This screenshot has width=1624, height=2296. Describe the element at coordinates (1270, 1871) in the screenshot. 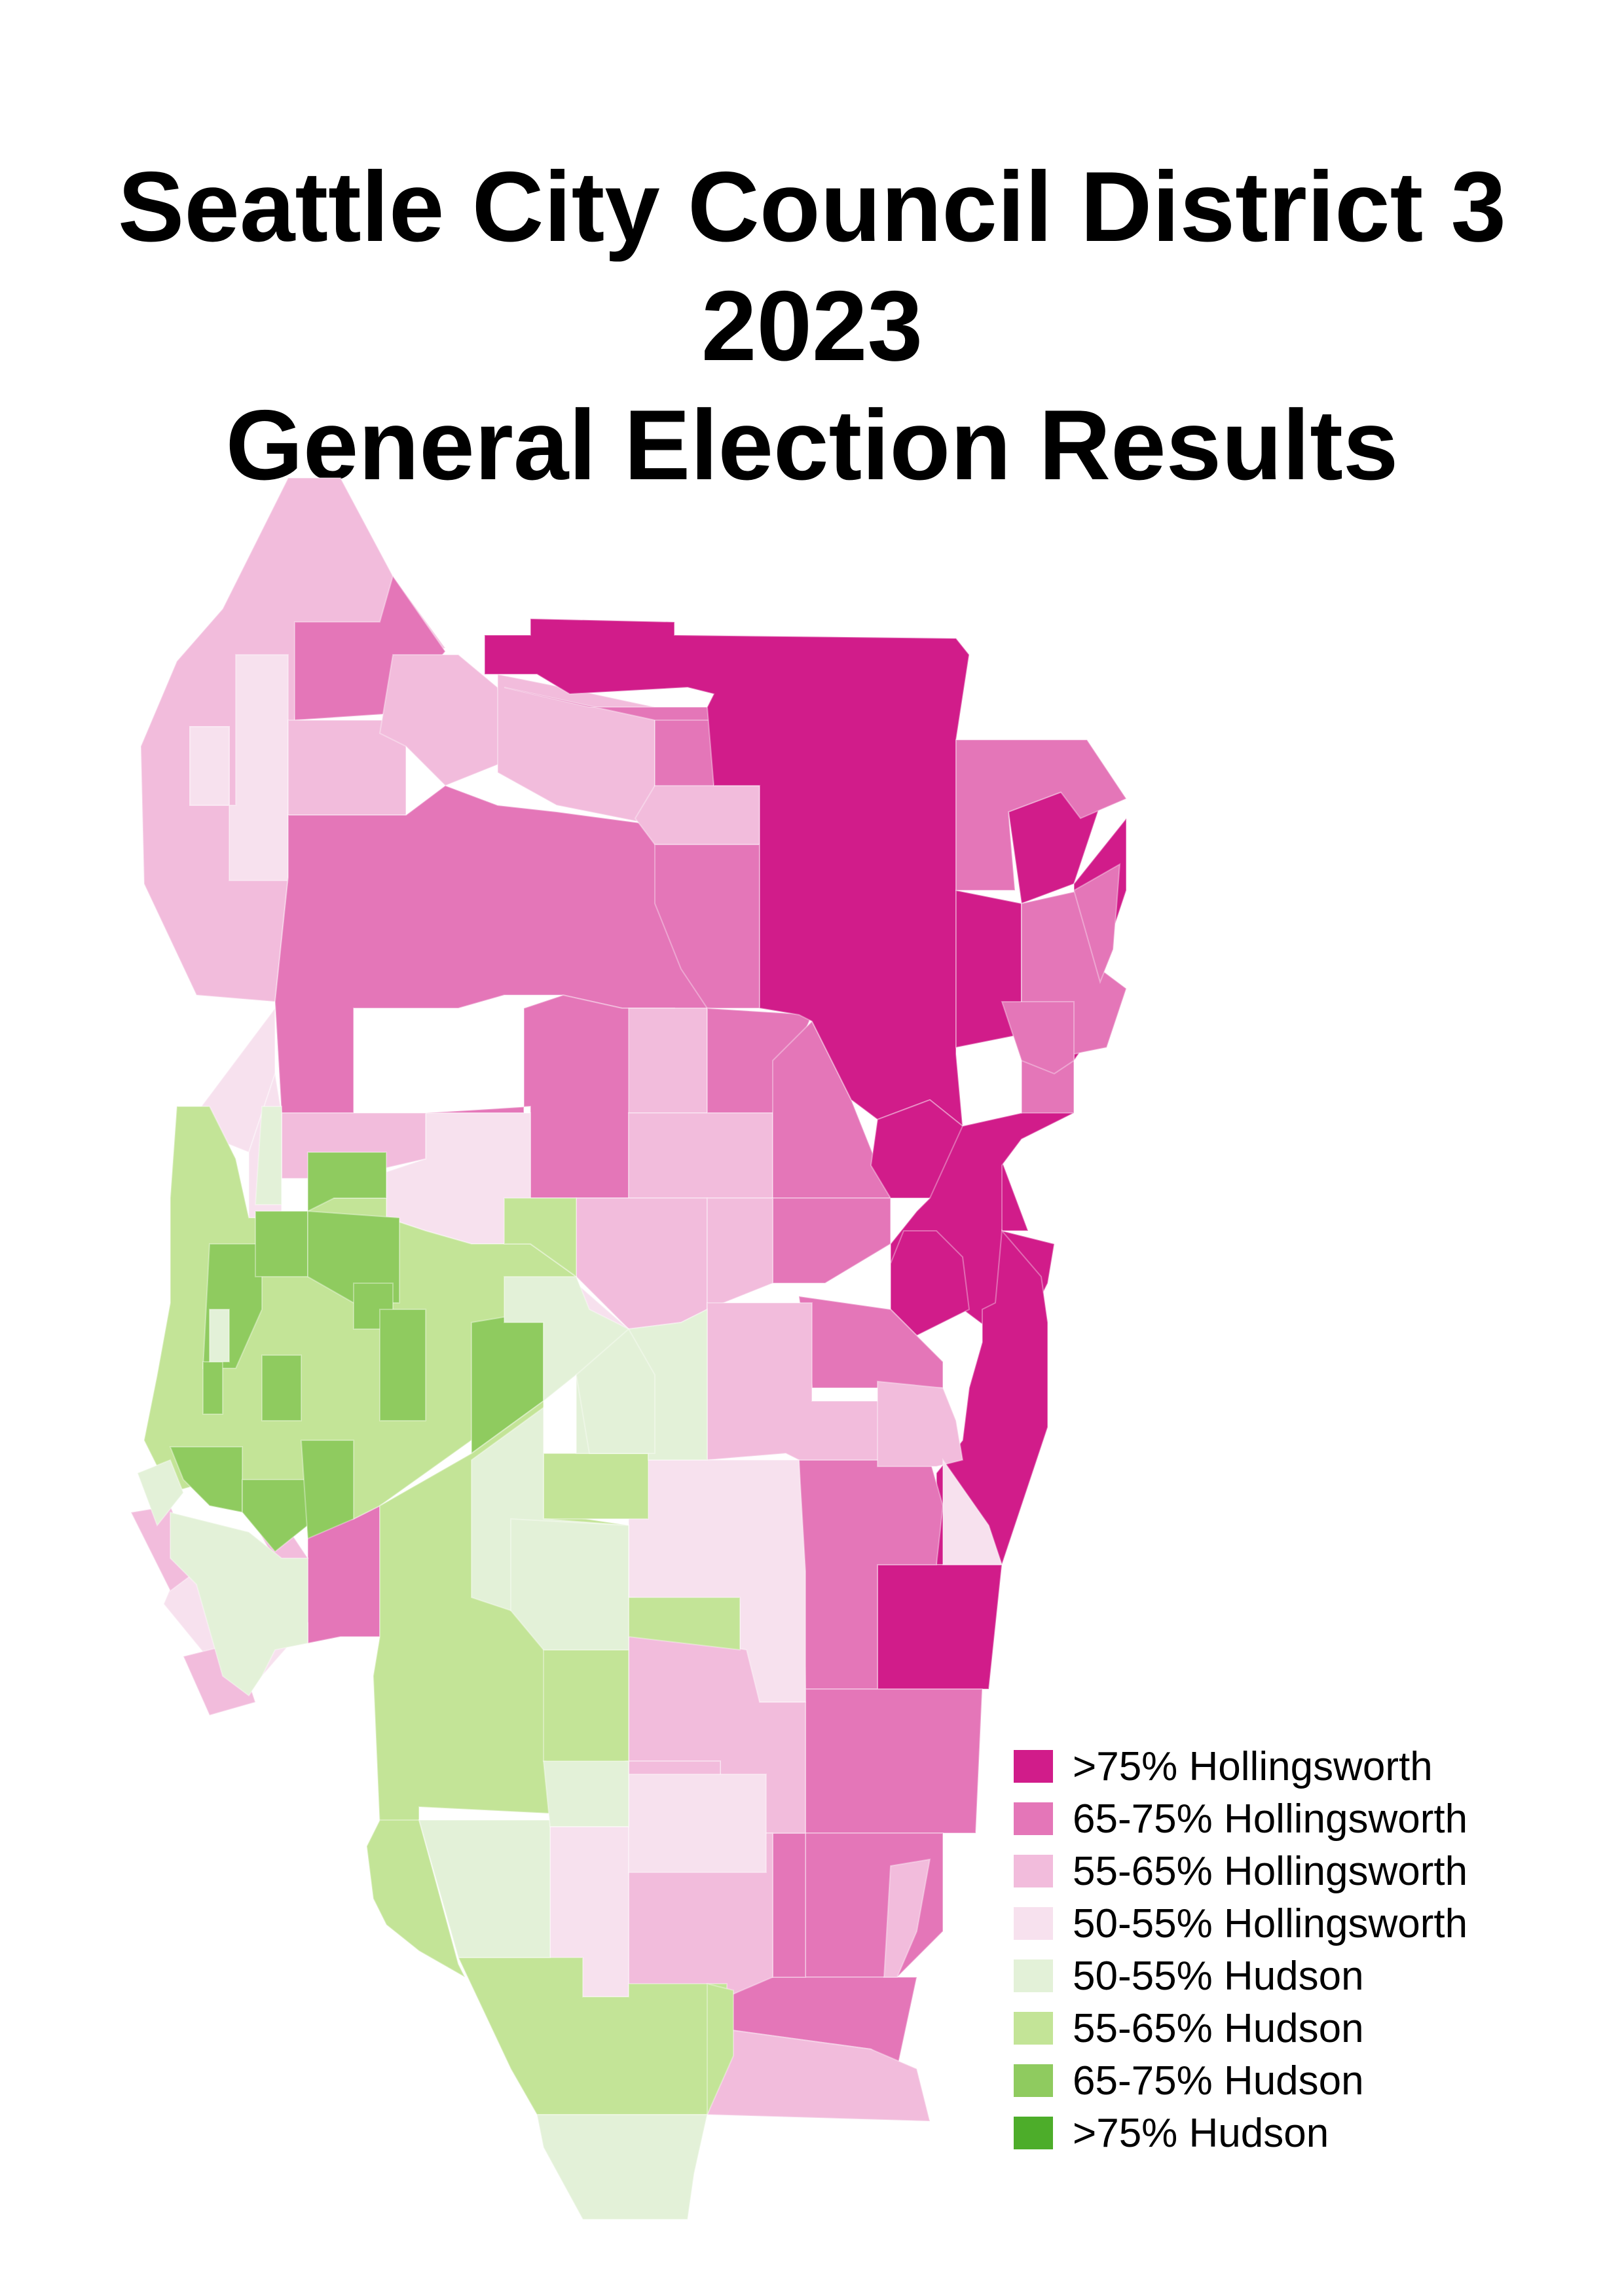

I see `legend-label: 55-65% Hollingsworth` at that location.